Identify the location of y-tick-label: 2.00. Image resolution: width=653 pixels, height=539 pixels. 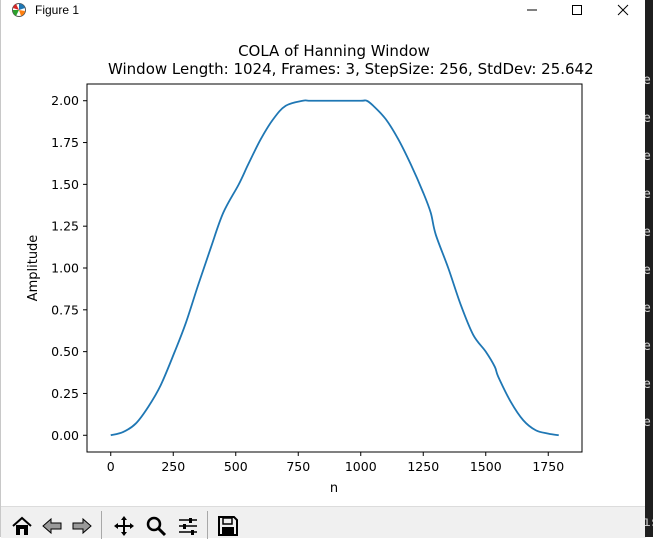
(65, 100).